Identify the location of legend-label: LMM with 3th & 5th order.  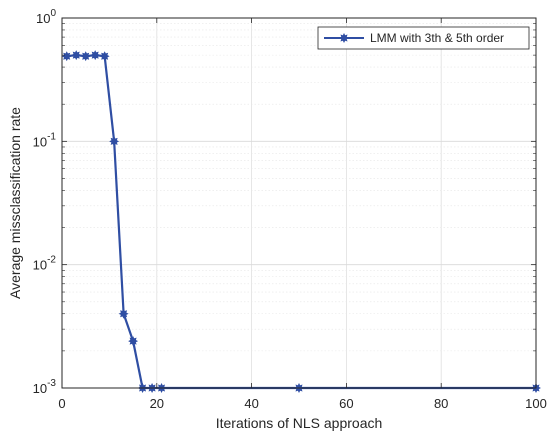
(437, 38).